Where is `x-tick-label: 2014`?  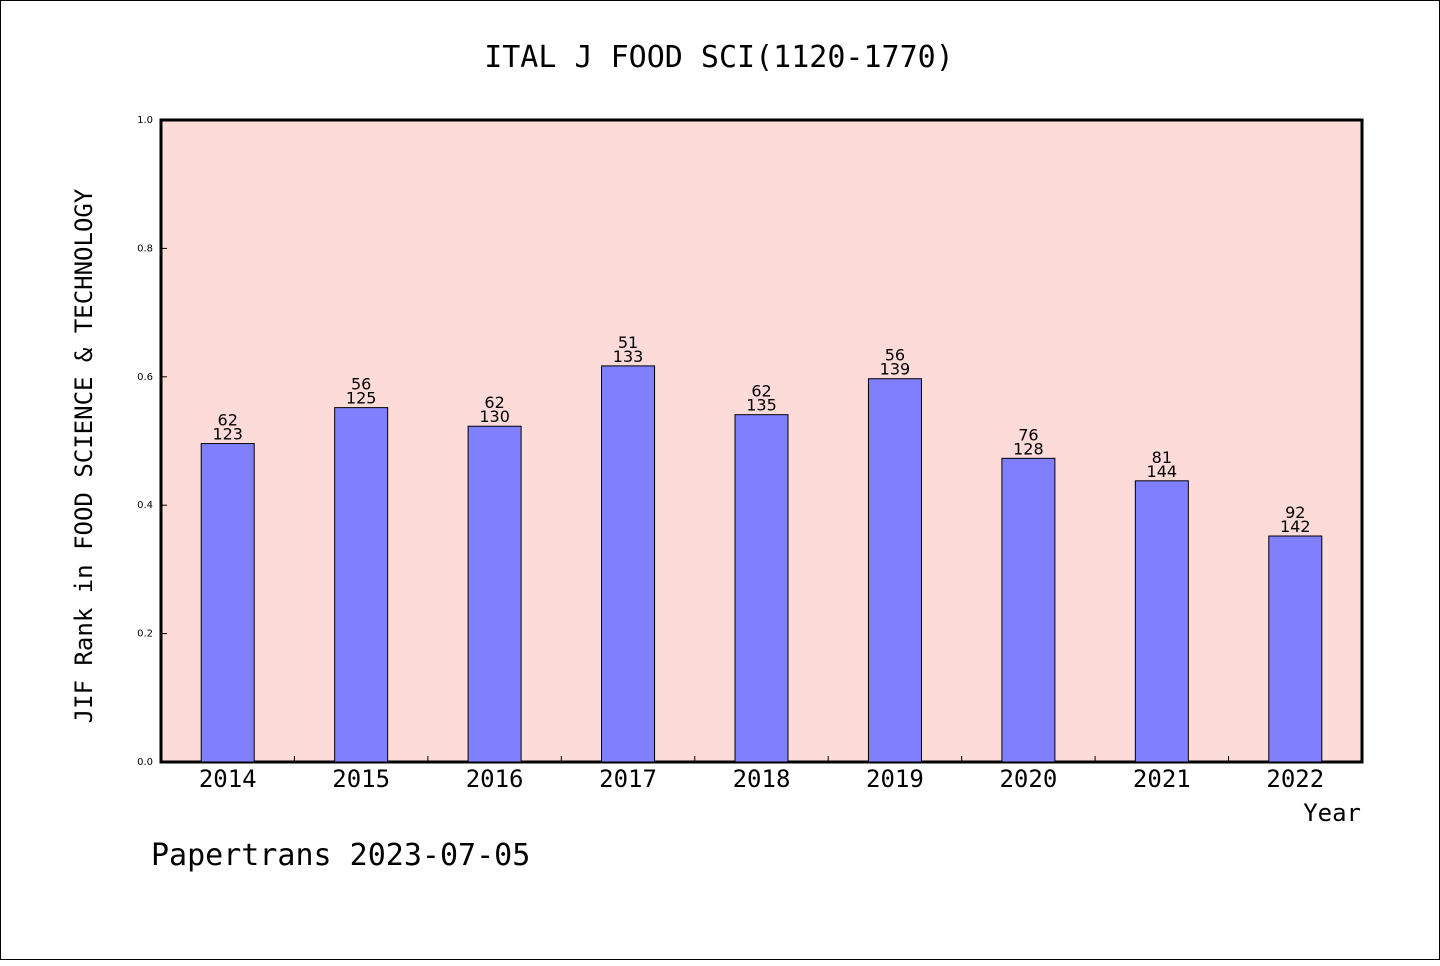
x-tick-label: 2014 is located at coordinates (228, 779).